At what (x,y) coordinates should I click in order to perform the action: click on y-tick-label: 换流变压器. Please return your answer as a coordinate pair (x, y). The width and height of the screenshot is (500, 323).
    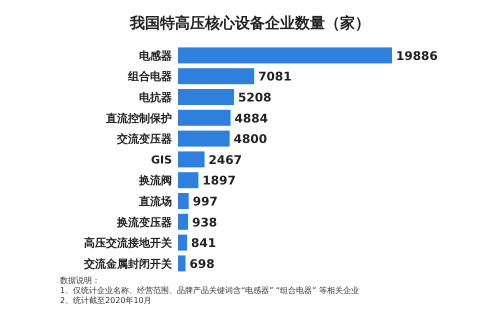
    Looking at the image, I should click on (144, 222).